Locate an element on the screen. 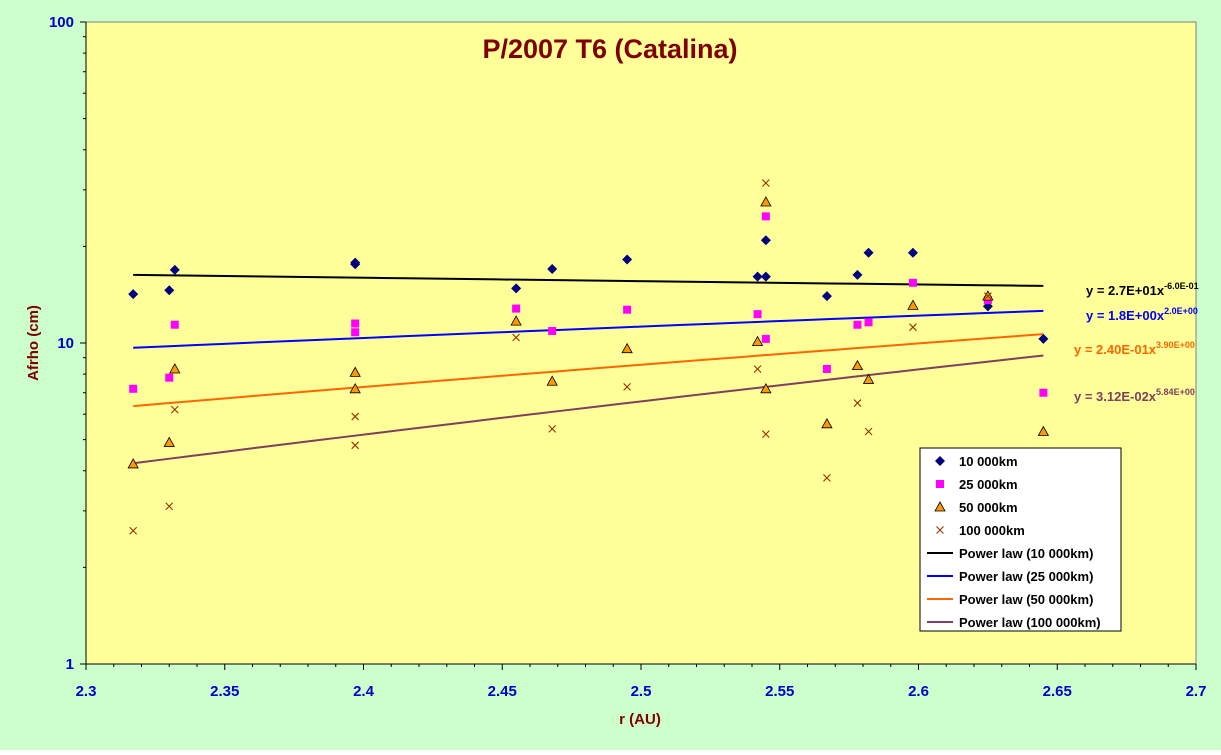  legend-marker-stroke-b is located at coordinates (940, 530).